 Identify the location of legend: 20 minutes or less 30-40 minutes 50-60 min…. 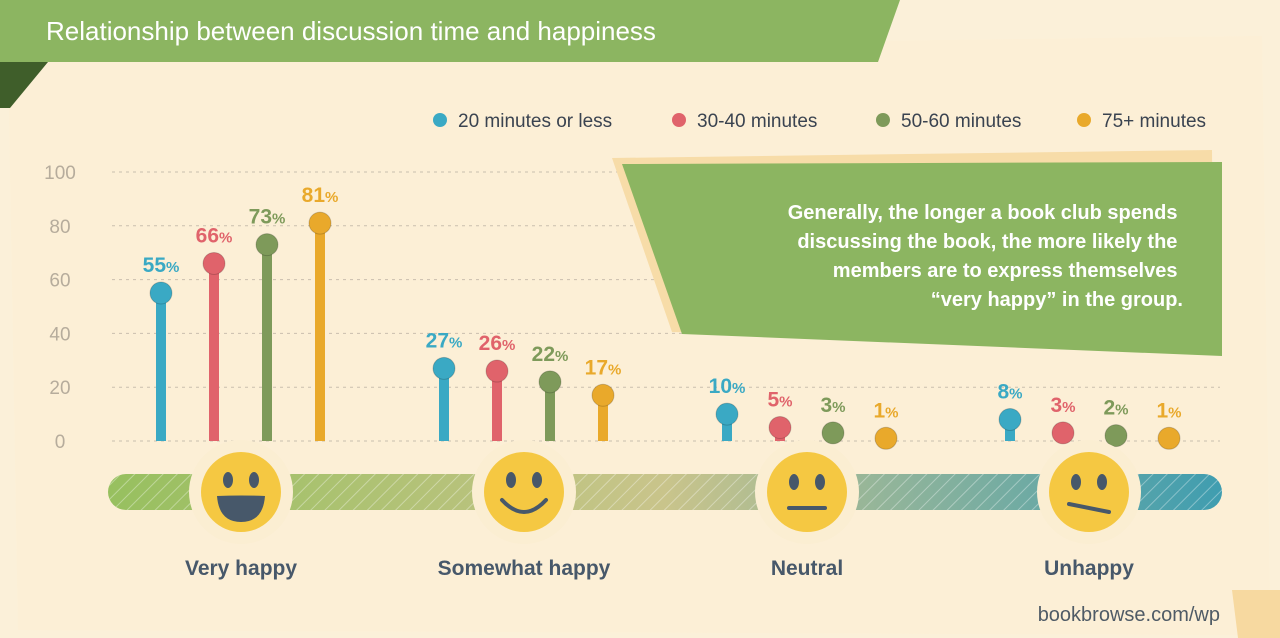
(819, 121).